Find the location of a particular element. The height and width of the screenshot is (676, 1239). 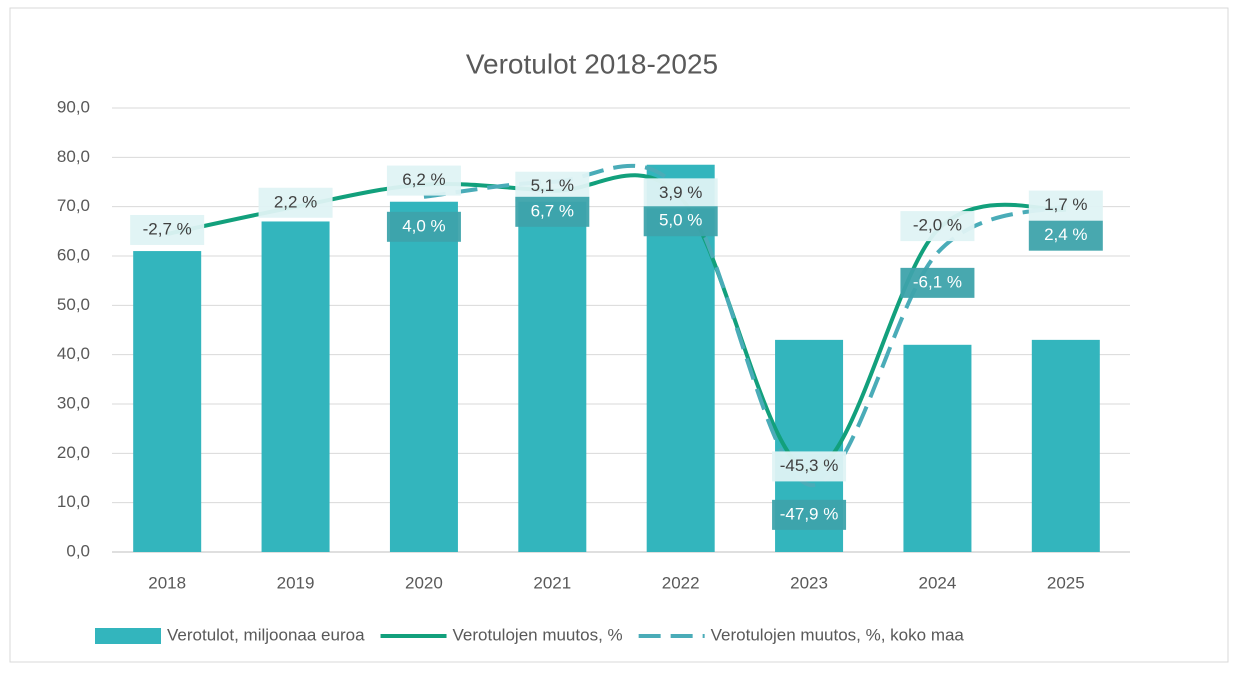

data-label: -6,1 % is located at coordinates (937, 281).